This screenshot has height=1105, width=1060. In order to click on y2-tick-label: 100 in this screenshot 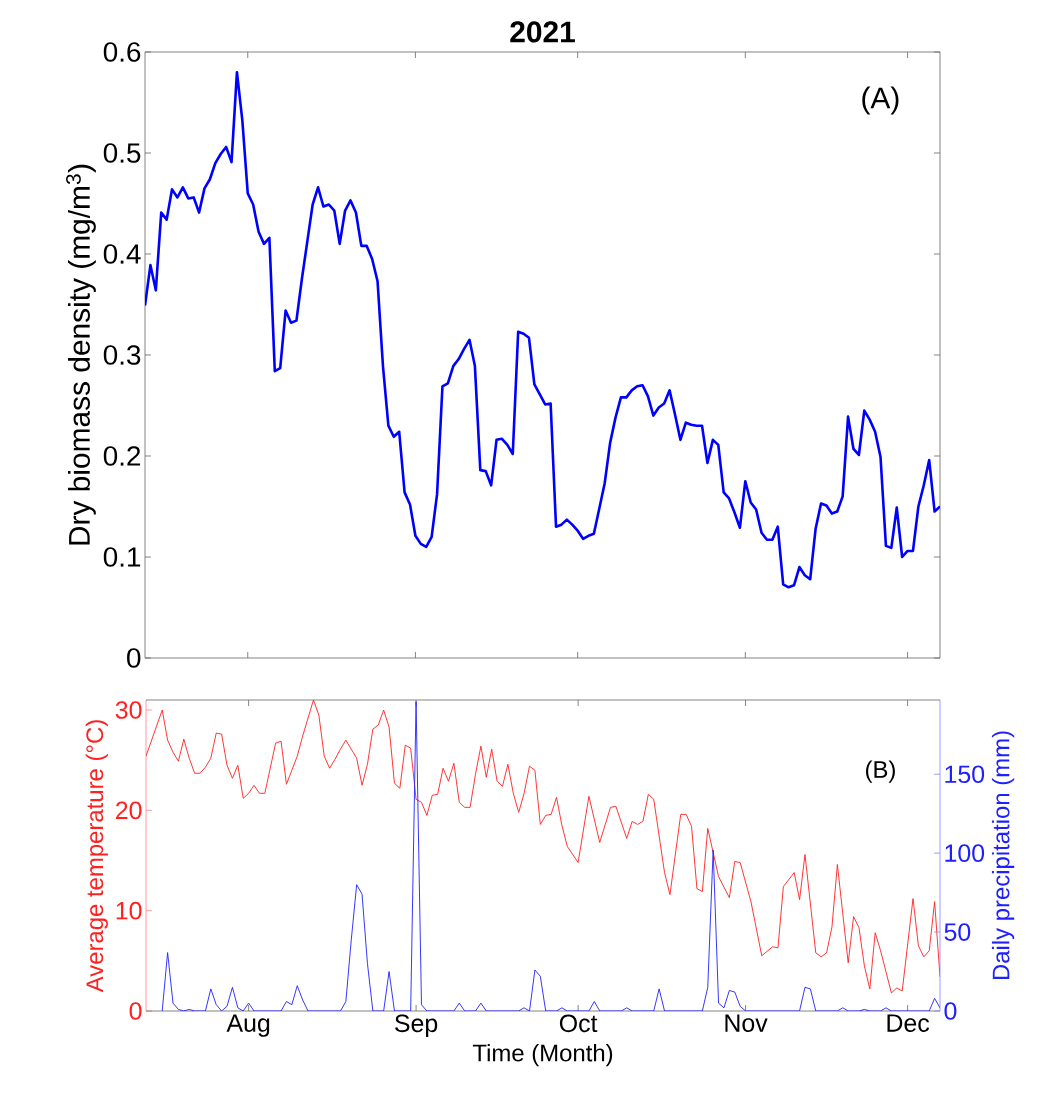, I will do `click(965, 853)`.